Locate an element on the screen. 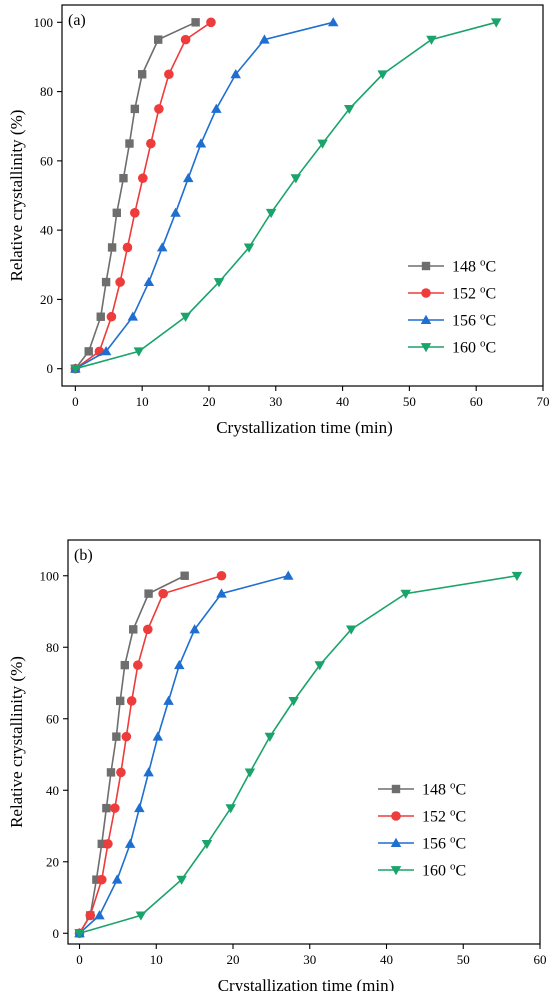 This screenshot has width=550, height=991. legend-entry: 148 oC is located at coordinates (452, 266).